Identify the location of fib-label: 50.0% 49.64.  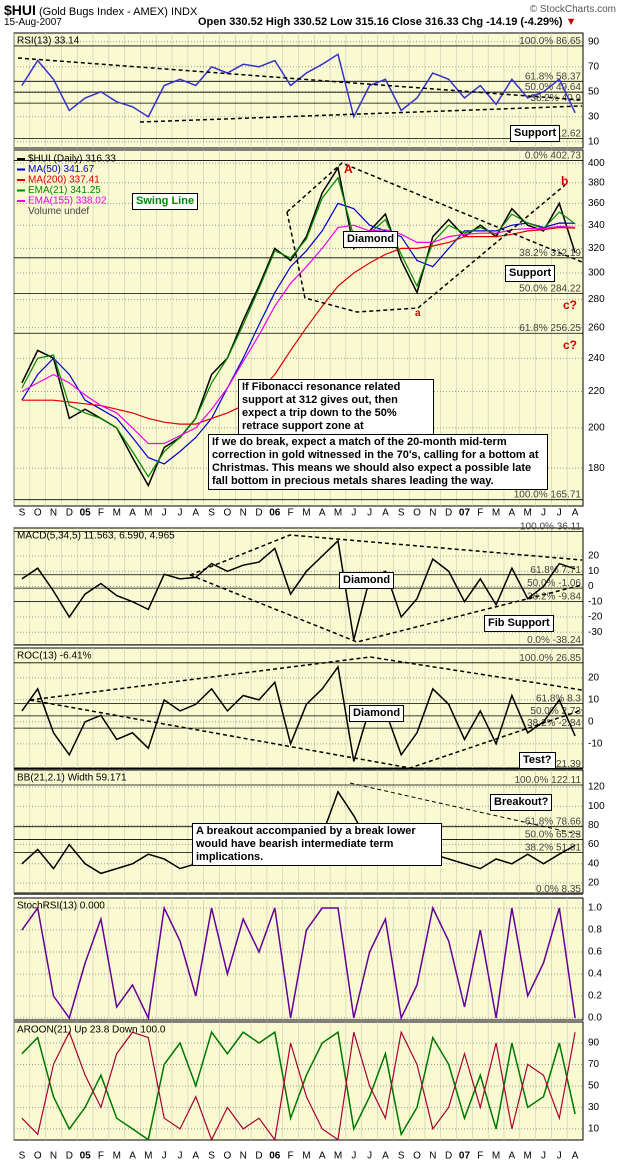
(553, 87).